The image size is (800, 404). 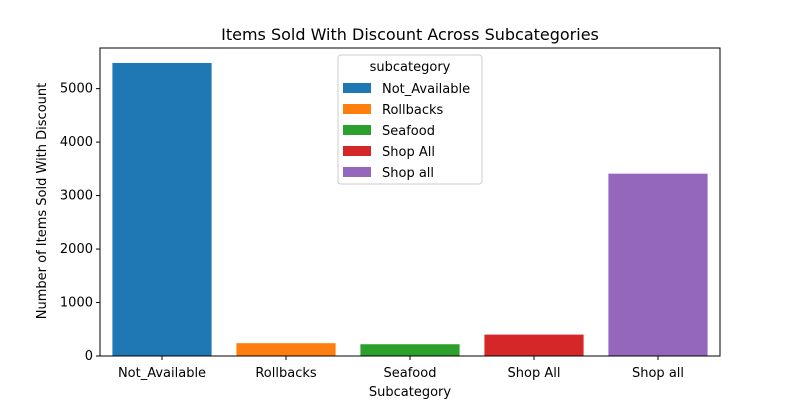 I want to click on y-tick-label: 1000, so click(x=76, y=303).